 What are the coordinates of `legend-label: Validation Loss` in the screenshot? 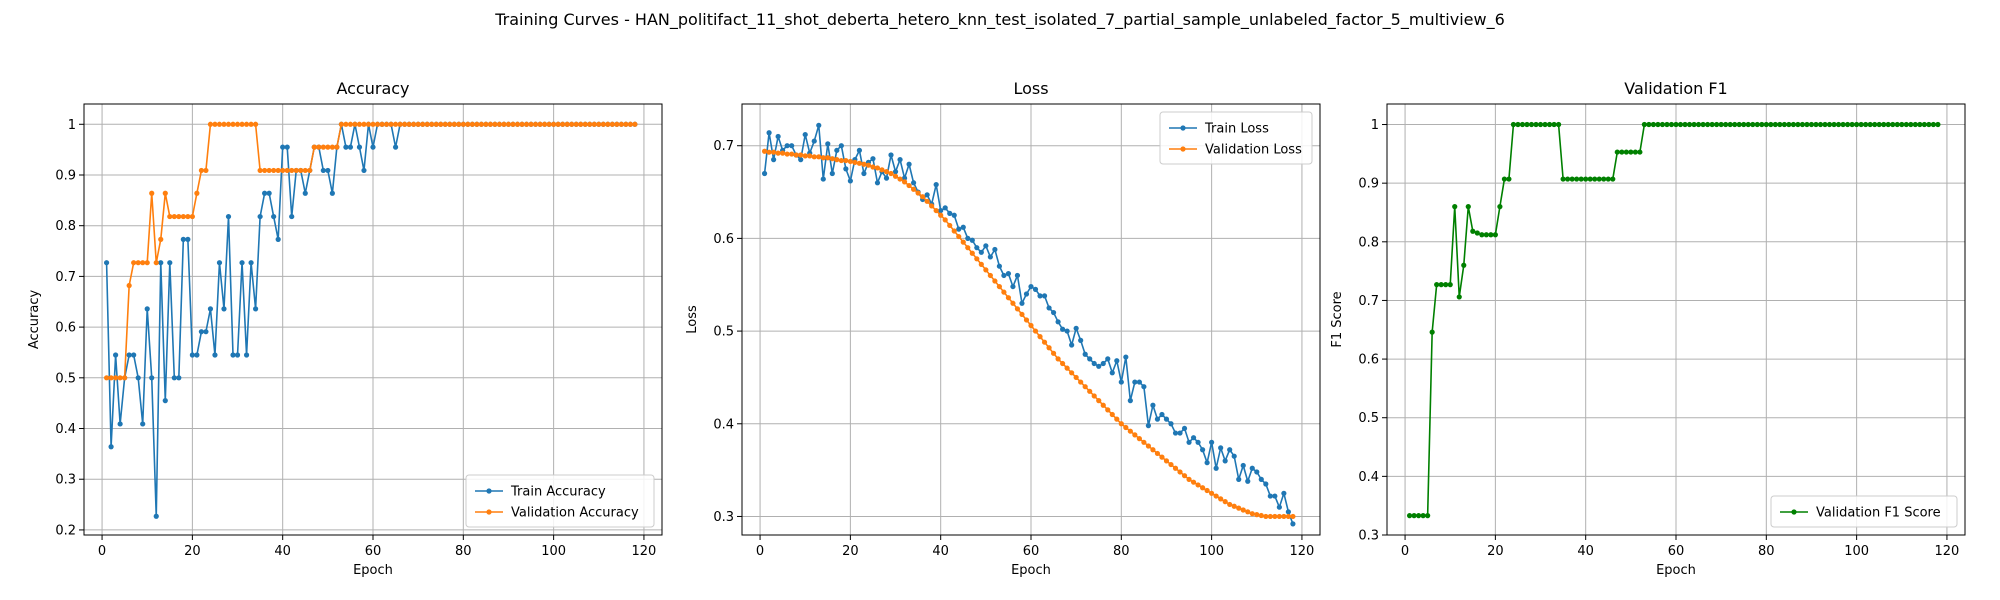 It's located at (1253, 150).